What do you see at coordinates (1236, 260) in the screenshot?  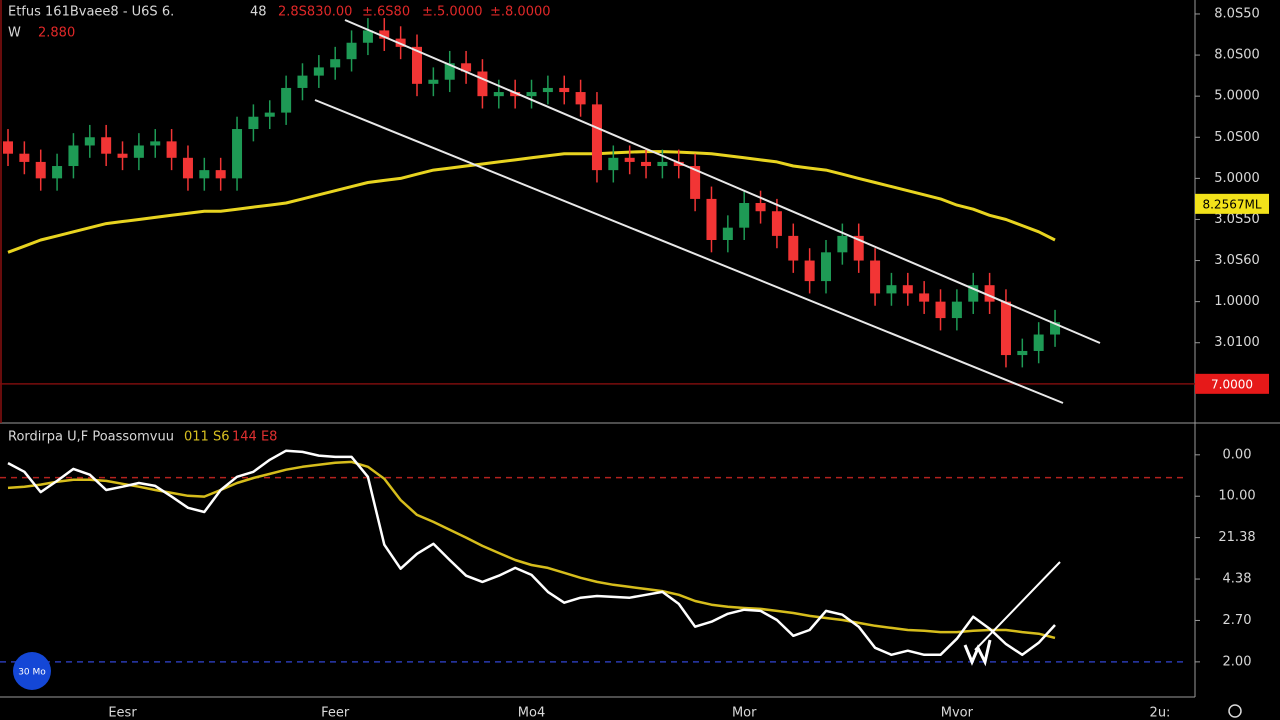 I see `y-tick-label: 3.0S60` at bounding box center [1236, 260].